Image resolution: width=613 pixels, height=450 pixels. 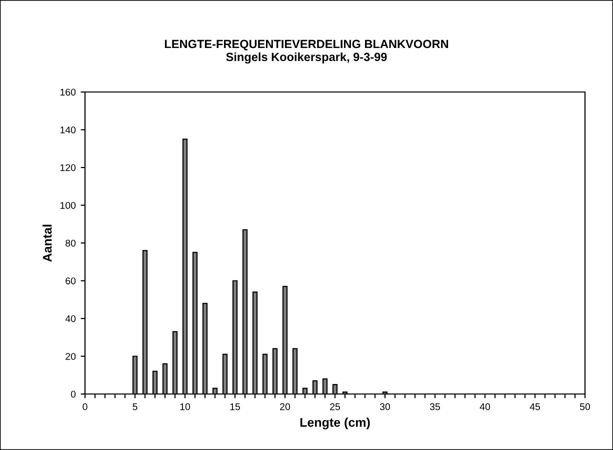 I want to click on x-tick-label: 0, so click(x=85, y=406).